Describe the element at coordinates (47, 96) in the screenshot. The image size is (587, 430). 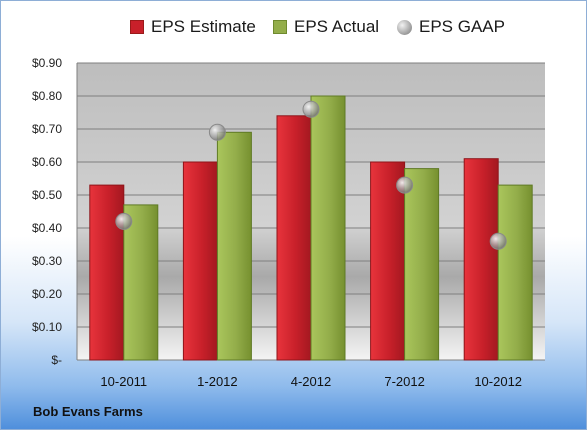
I see `y-tick-label: $0.80` at that location.